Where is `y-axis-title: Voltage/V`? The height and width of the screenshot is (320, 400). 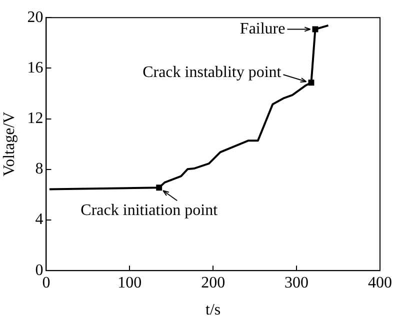 y-axis-title: Voltage/V is located at coordinates (9, 143).